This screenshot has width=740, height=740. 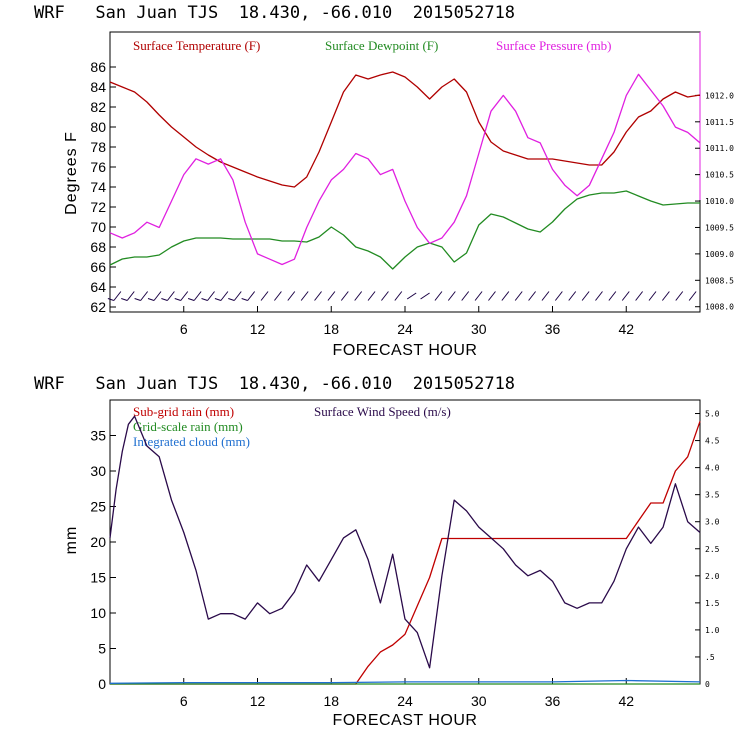 What do you see at coordinates (554, 45) in the screenshot?
I see `legend-pressure: Surface Pressure (mb)` at bounding box center [554, 45].